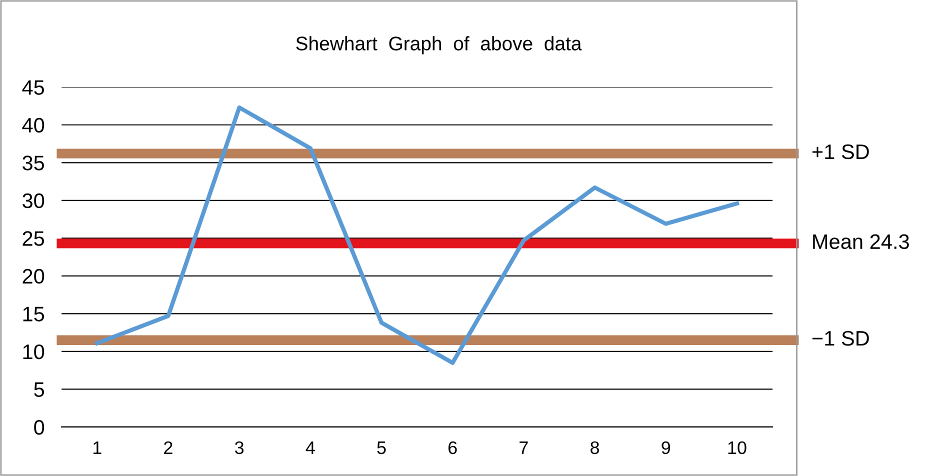 This screenshot has height=476, width=933. What do you see at coordinates (33, 276) in the screenshot?
I see `y-tick-label: 20` at bounding box center [33, 276].